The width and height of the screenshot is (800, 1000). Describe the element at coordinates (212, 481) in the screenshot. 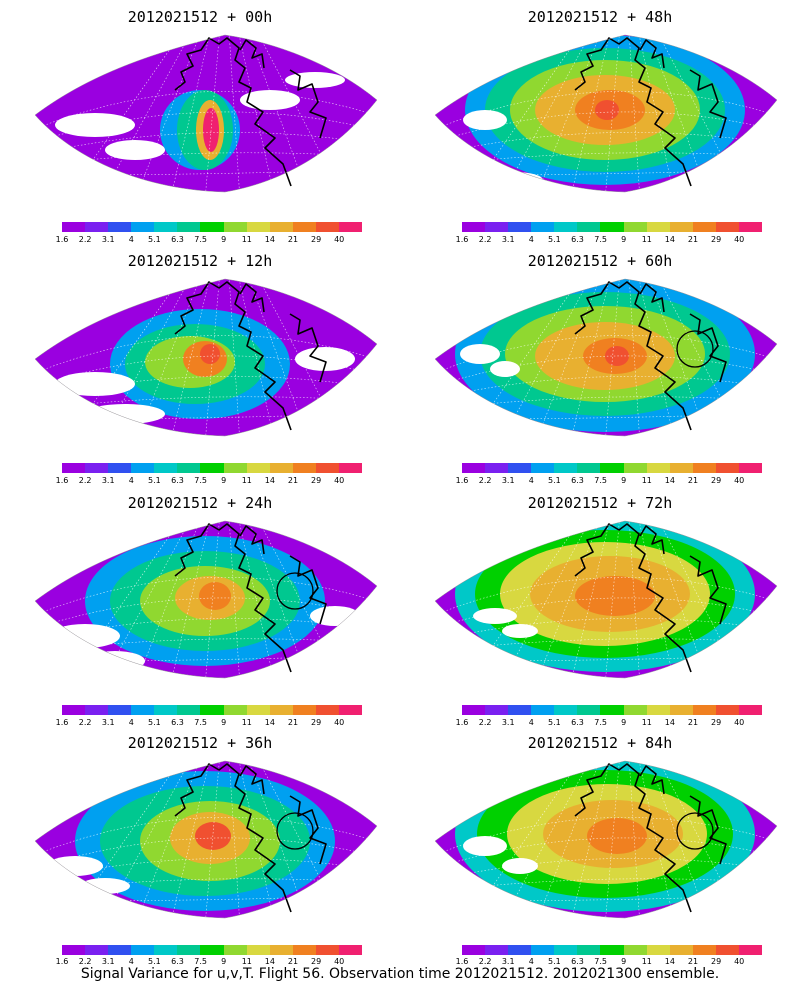

I see `colorbar-labels-12h: 1.6 2.2 3.1 4 5.1 6.3 7.5 9 11 14 21 29 40` at that location.